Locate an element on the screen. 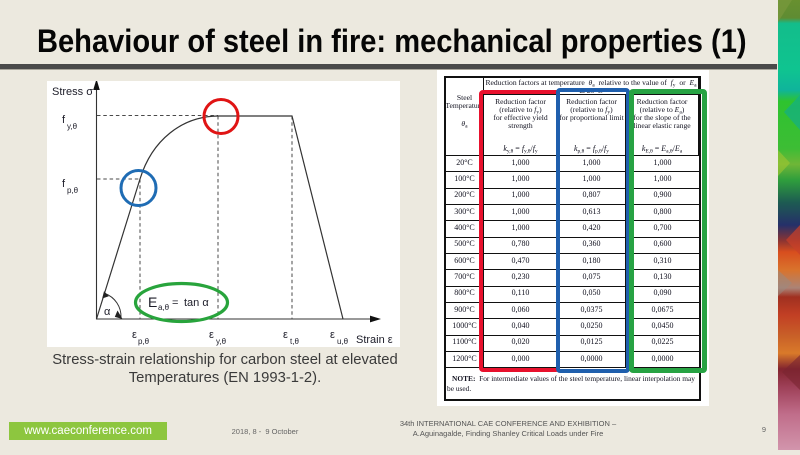 This screenshot has height=455, width=800. svg-text: Stress σ is located at coordinates (72, 92).